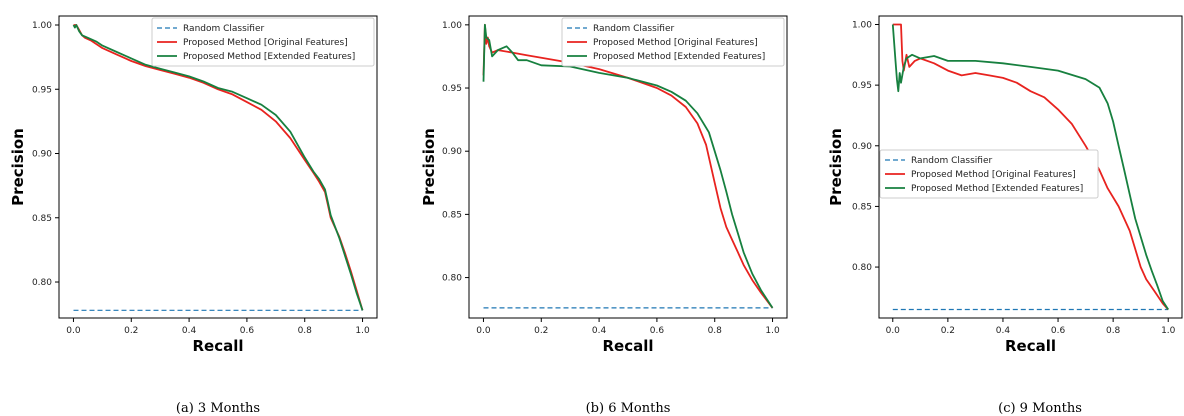 This screenshot has width=1184, height=416. Describe the element at coordinates (218, 408) in the screenshot. I see `panel-caption: (a) 3 Months` at that location.